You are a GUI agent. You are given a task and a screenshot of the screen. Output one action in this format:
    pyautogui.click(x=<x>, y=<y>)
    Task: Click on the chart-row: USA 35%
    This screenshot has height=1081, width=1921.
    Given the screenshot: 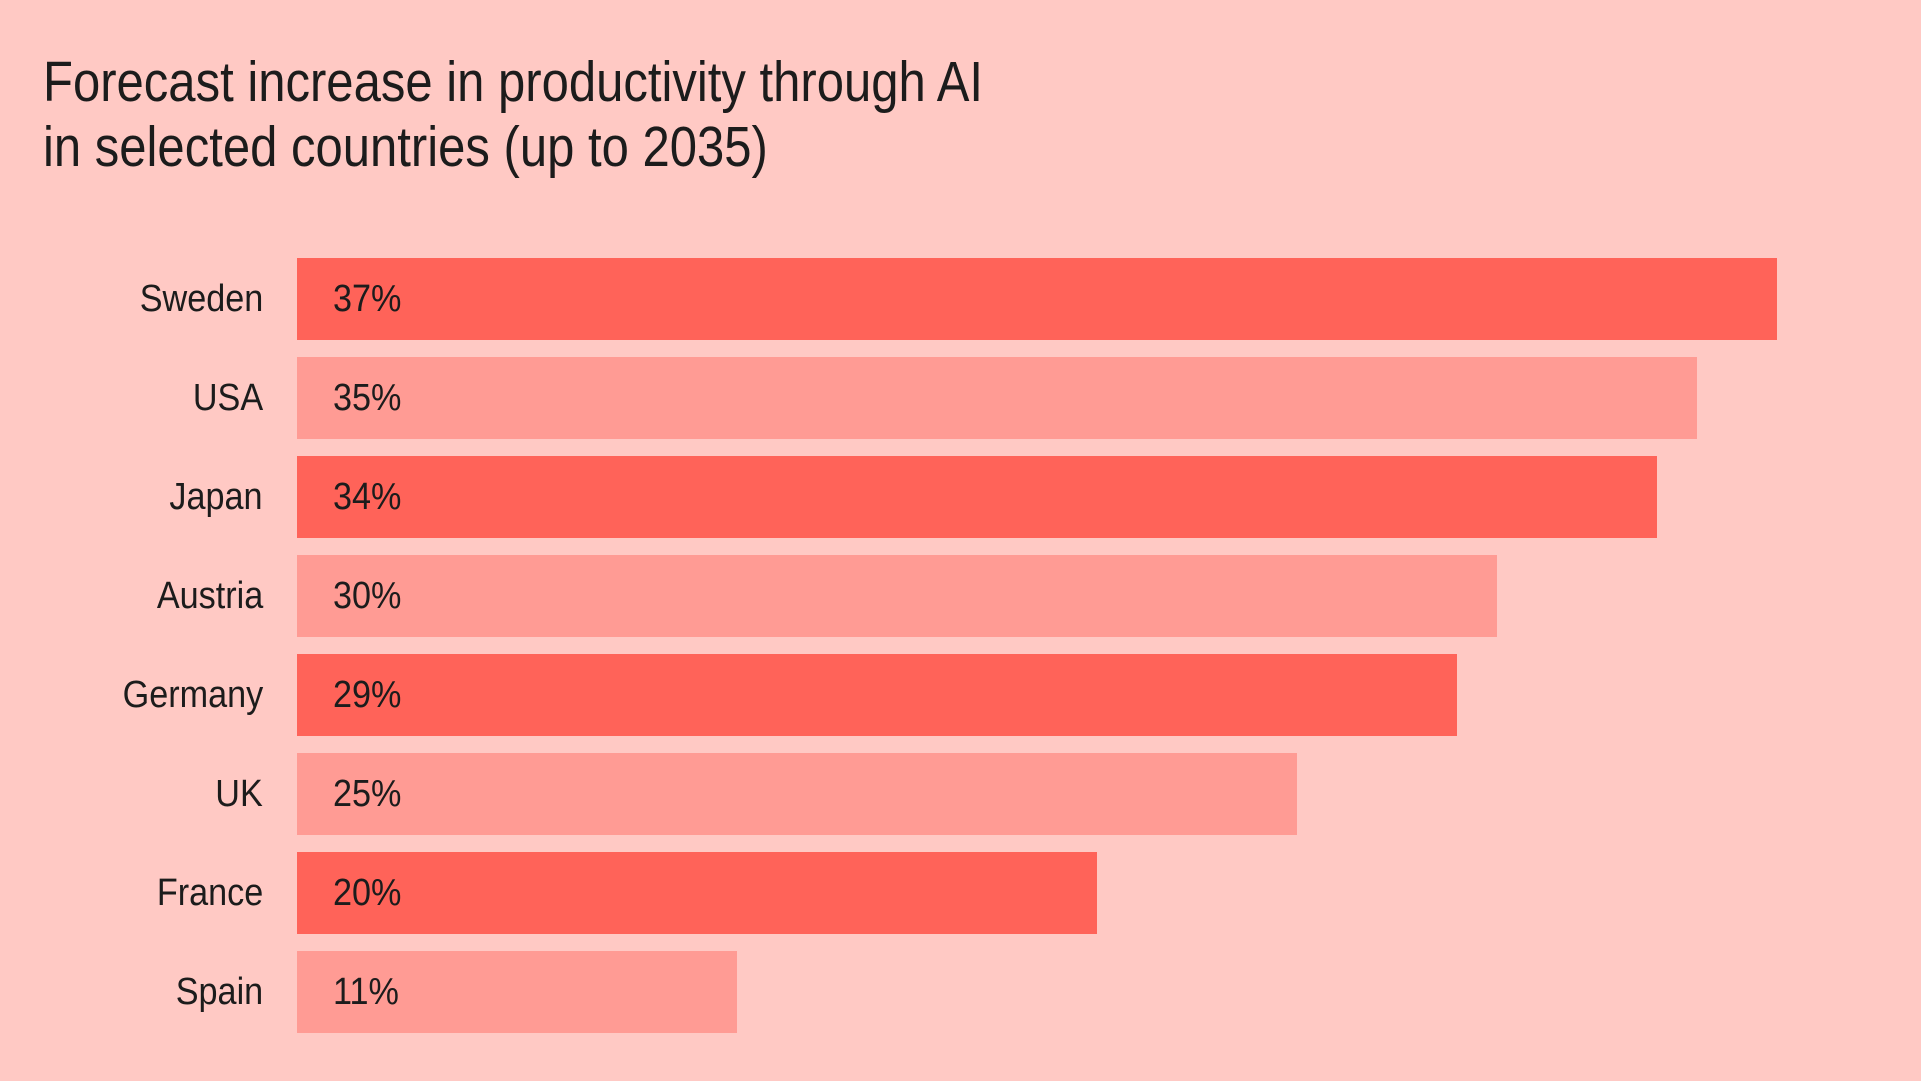 What is the action you would take?
    pyautogui.click(x=888, y=398)
    